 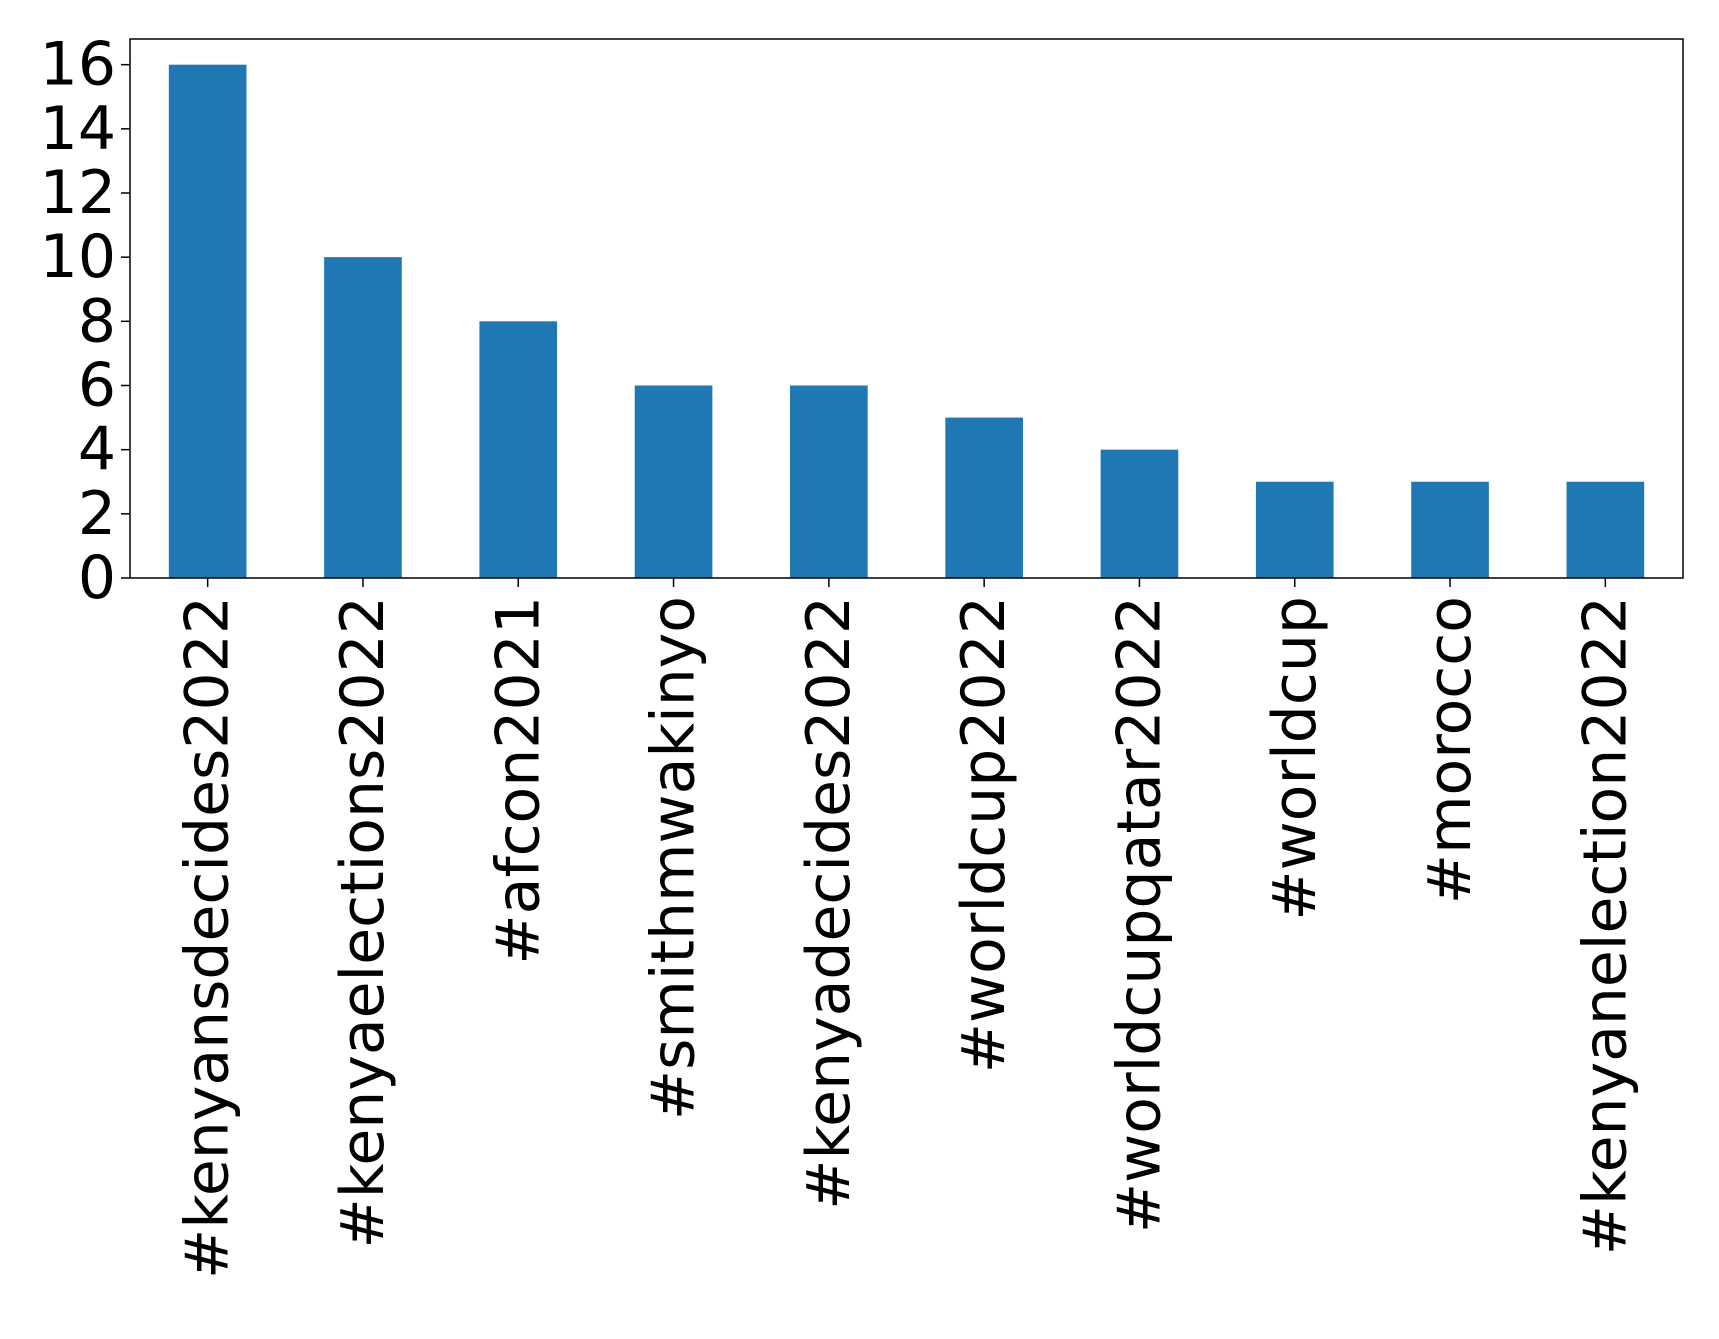 I want to click on bar-worldcupqatar2022, so click(x=1139, y=513).